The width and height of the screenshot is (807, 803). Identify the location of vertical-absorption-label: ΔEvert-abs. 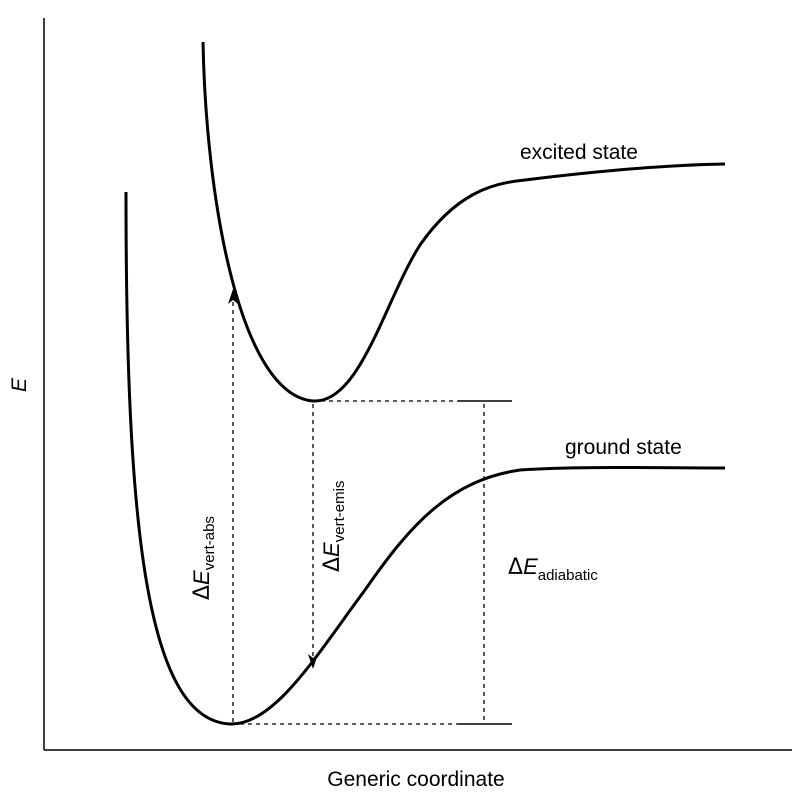
(203, 558).